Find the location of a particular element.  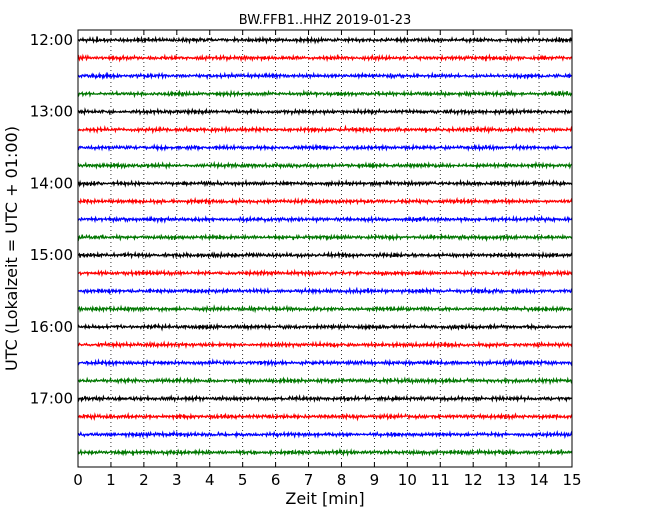

x-tick-label: 7 is located at coordinates (309, 480).